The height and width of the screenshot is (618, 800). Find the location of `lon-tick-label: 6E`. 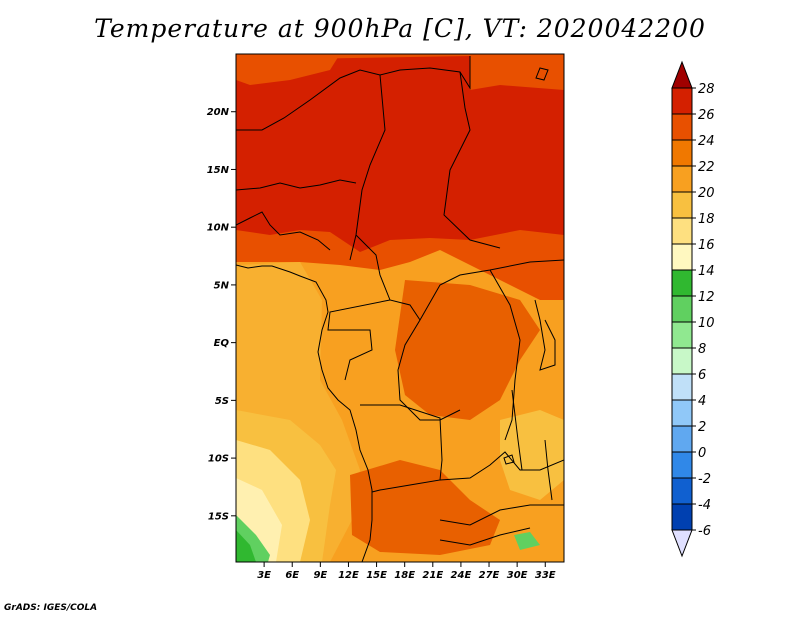

lon-tick-label: 6E is located at coordinates (292, 575).